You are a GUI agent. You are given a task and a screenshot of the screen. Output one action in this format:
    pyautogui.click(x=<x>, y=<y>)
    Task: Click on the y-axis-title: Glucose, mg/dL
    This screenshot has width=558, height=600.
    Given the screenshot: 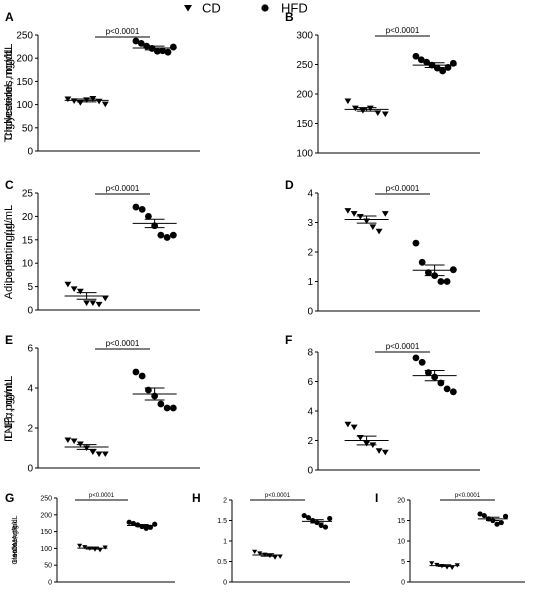 What is the action you would take?
    pyautogui.click(x=15, y=539)
    